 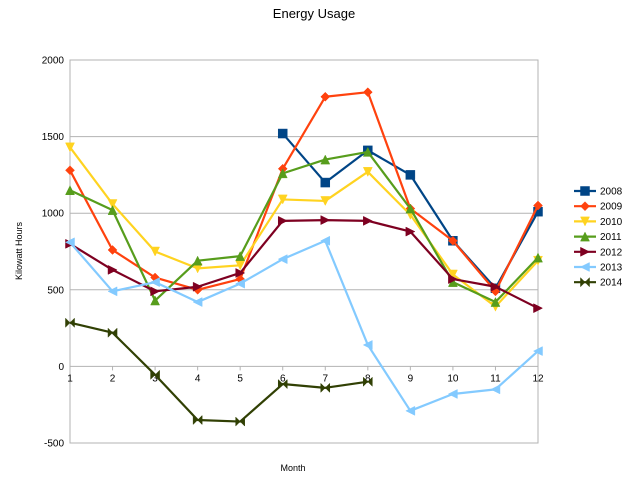 I want to click on chart-title: Energy Usage, so click(x=314, y=13).